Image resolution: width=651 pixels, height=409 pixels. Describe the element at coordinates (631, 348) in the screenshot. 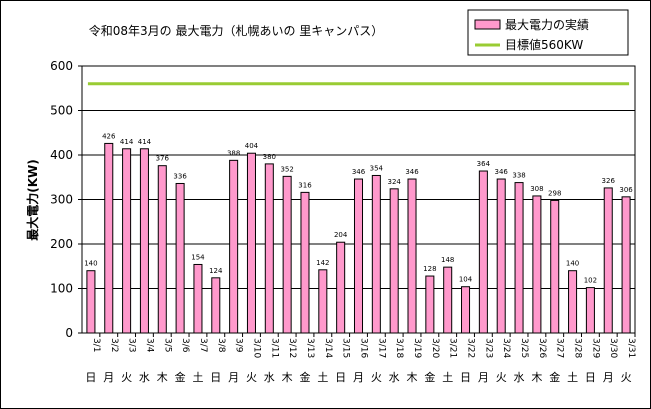

I see `x-tick-label: 3/31` at that location.